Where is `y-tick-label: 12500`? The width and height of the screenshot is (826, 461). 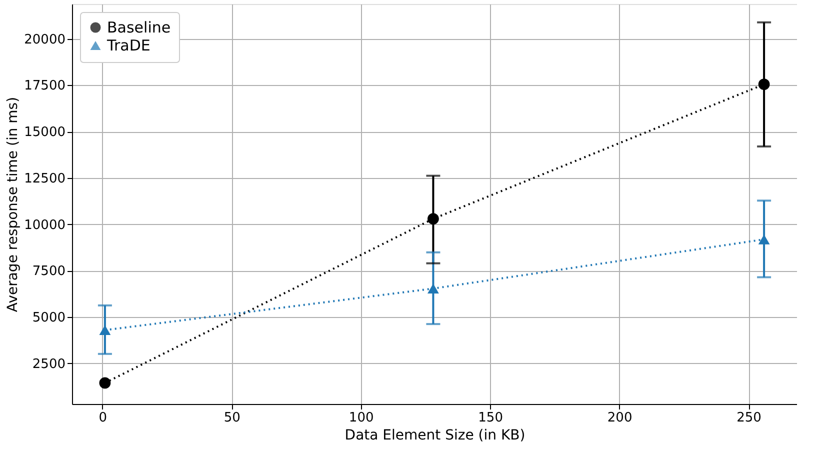
y-tick-label: 12500 is located at coordinates (45, 178).